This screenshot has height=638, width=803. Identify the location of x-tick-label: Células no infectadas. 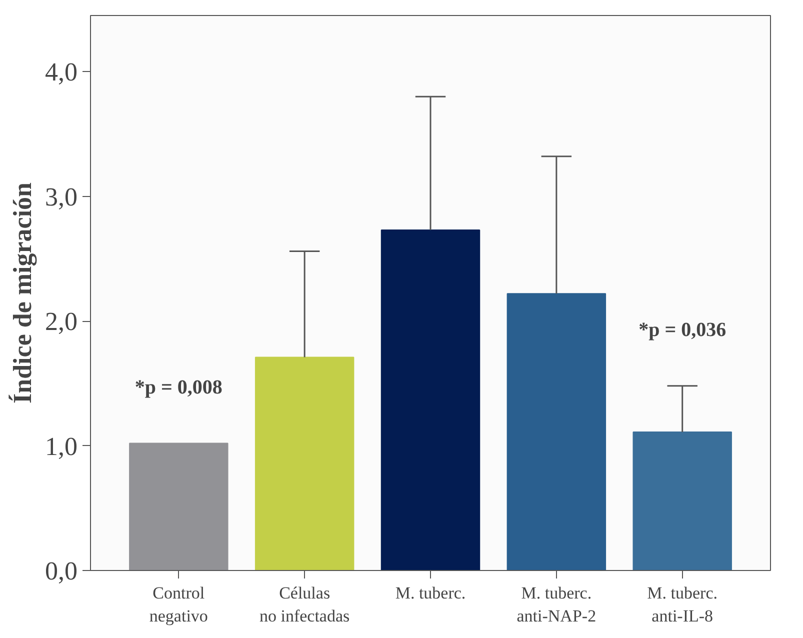
(304, 605).